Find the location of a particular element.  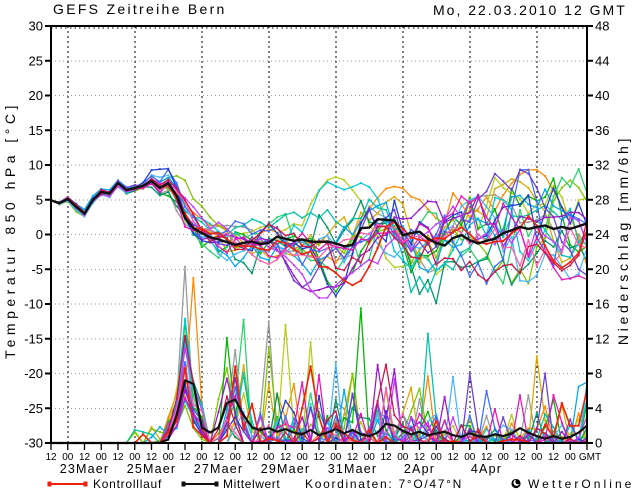

svg-text: 4 is located at coordinates (598, 408).